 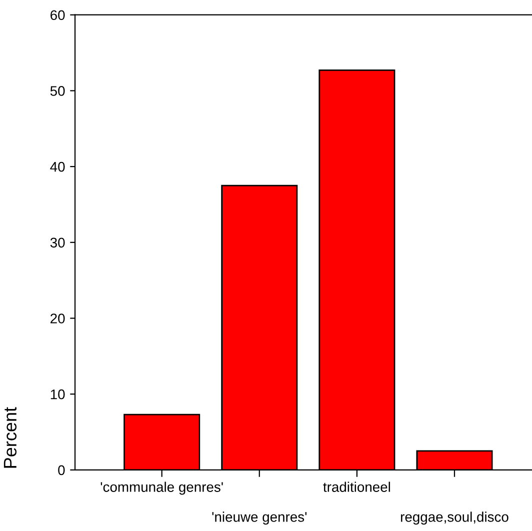 What do you see at coordinates (57, 167) in the screenshot?
I see `y-tick-label: 40` at bounding box center [57, 167].